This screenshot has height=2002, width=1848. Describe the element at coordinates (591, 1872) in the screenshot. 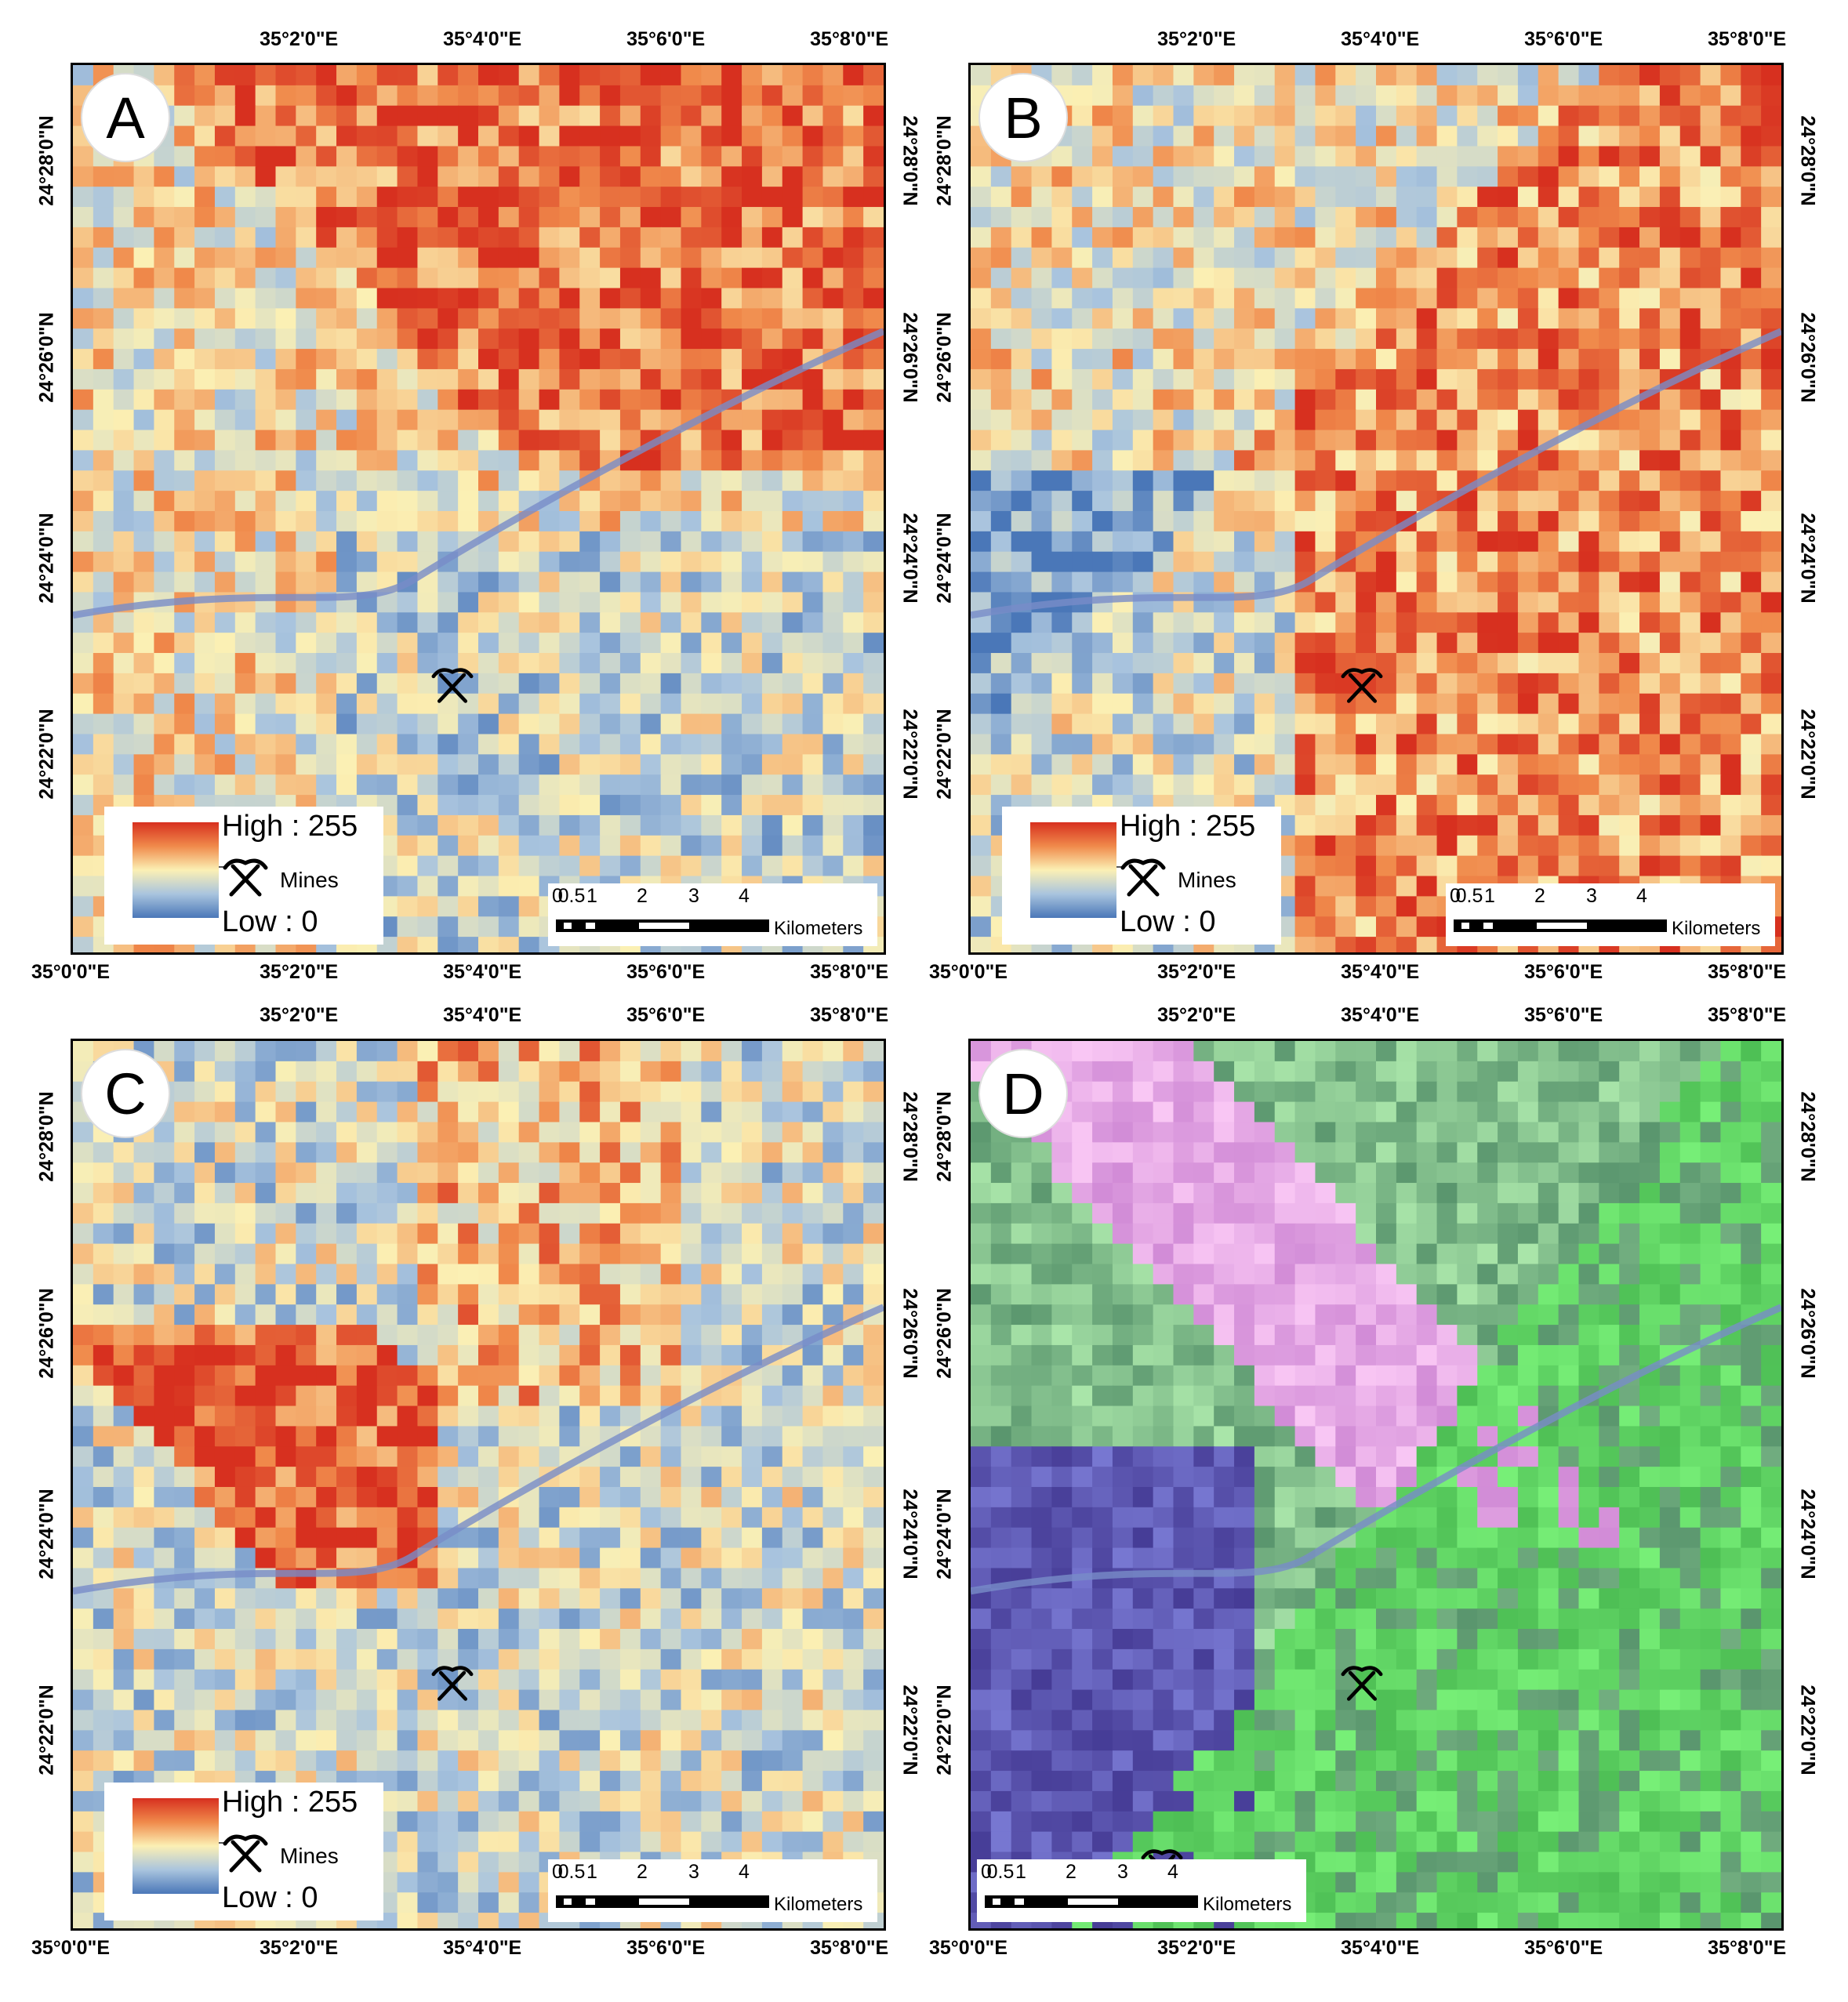

I see `scale-tick-label: 1` at that location.